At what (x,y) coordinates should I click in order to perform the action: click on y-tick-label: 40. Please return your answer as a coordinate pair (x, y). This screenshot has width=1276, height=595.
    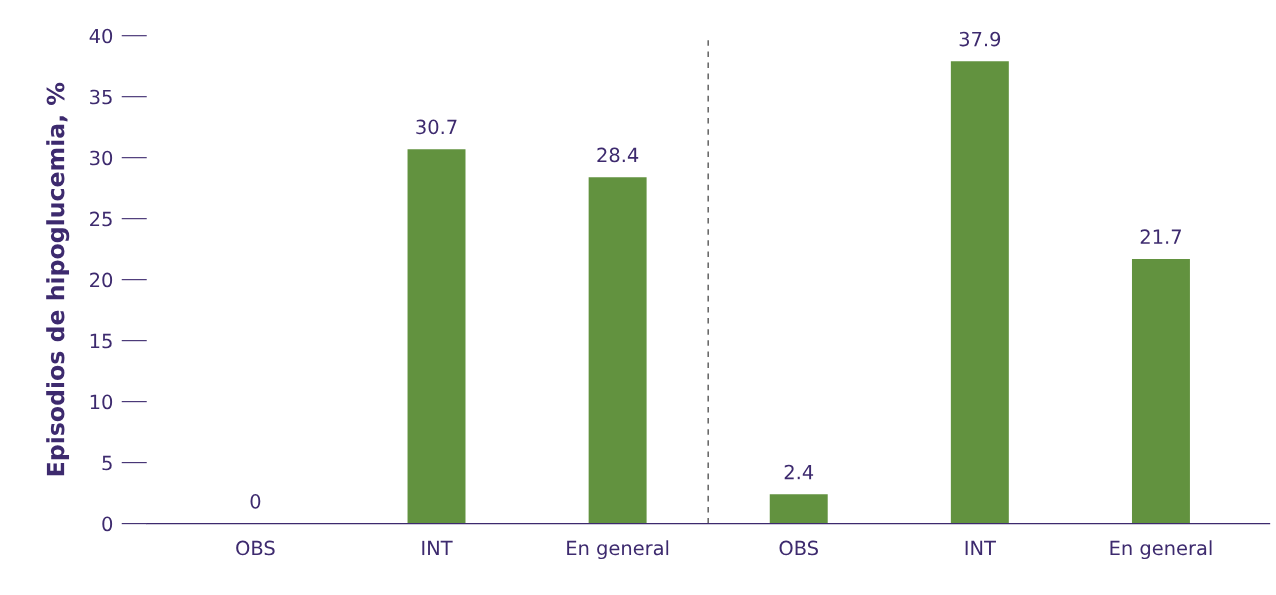
    Looking at the image, I should click on (101, 36).